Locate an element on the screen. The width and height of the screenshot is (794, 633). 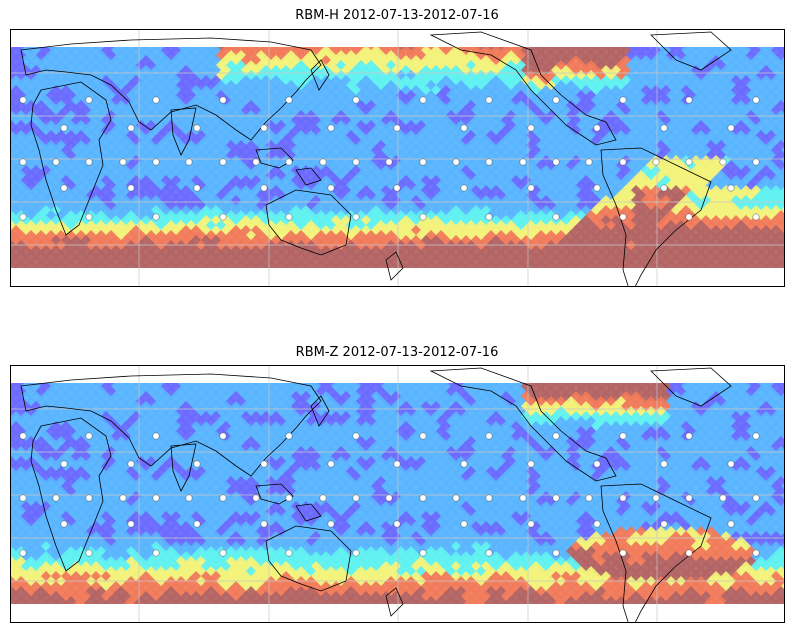
panel-title-rbm-h: RBM-H 2012-07-13-2012-07-16 is located at coordinates (397, 15).